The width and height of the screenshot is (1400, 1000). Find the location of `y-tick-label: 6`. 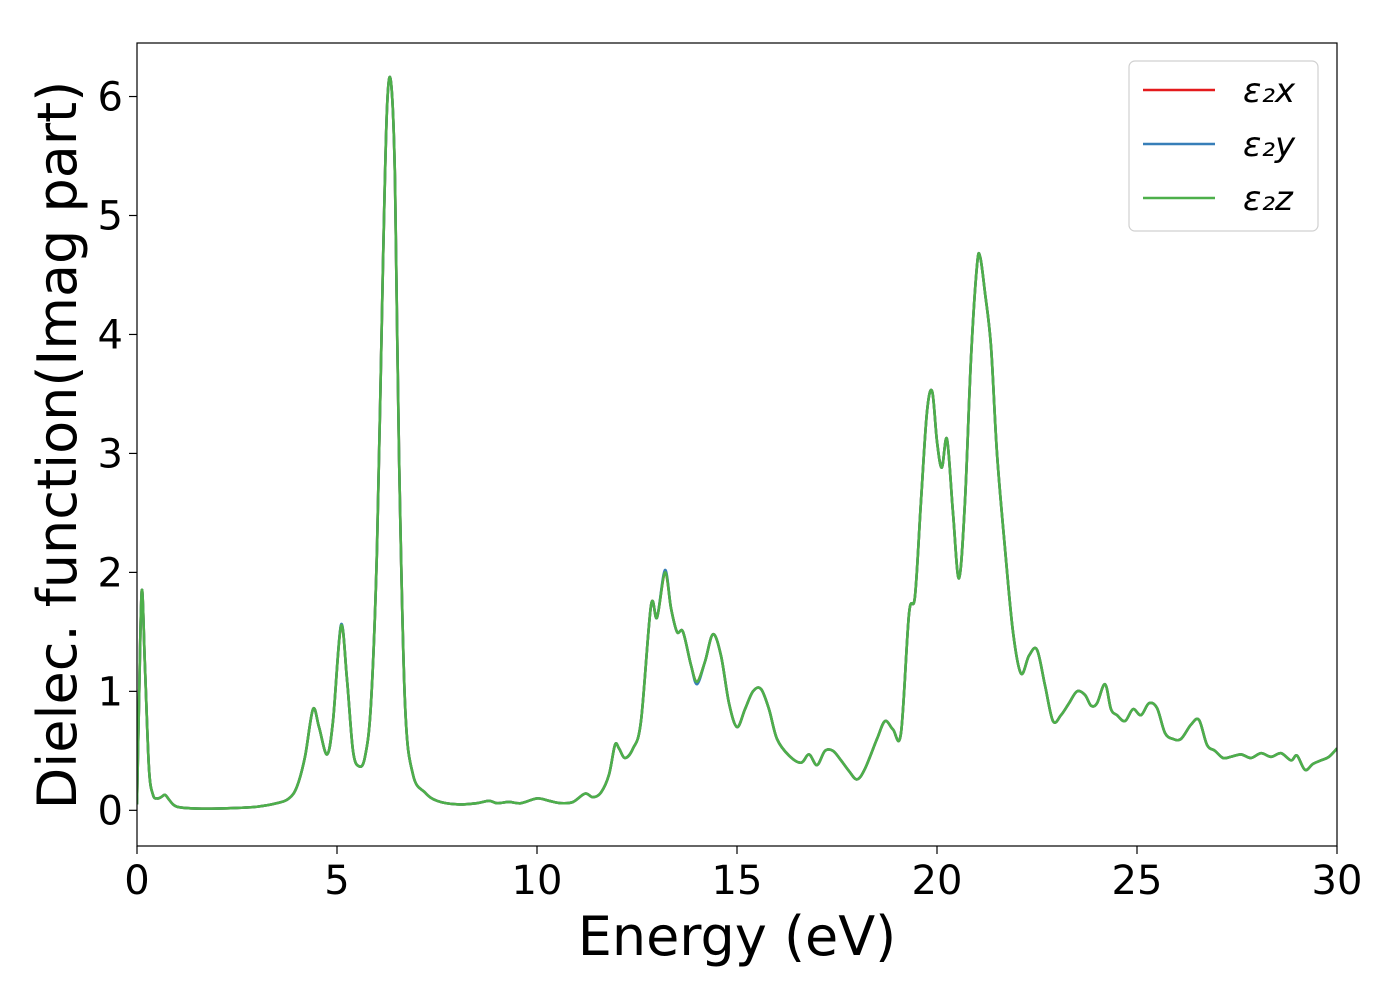

y-tick-label: 6 is located at coordinates (110, 98).